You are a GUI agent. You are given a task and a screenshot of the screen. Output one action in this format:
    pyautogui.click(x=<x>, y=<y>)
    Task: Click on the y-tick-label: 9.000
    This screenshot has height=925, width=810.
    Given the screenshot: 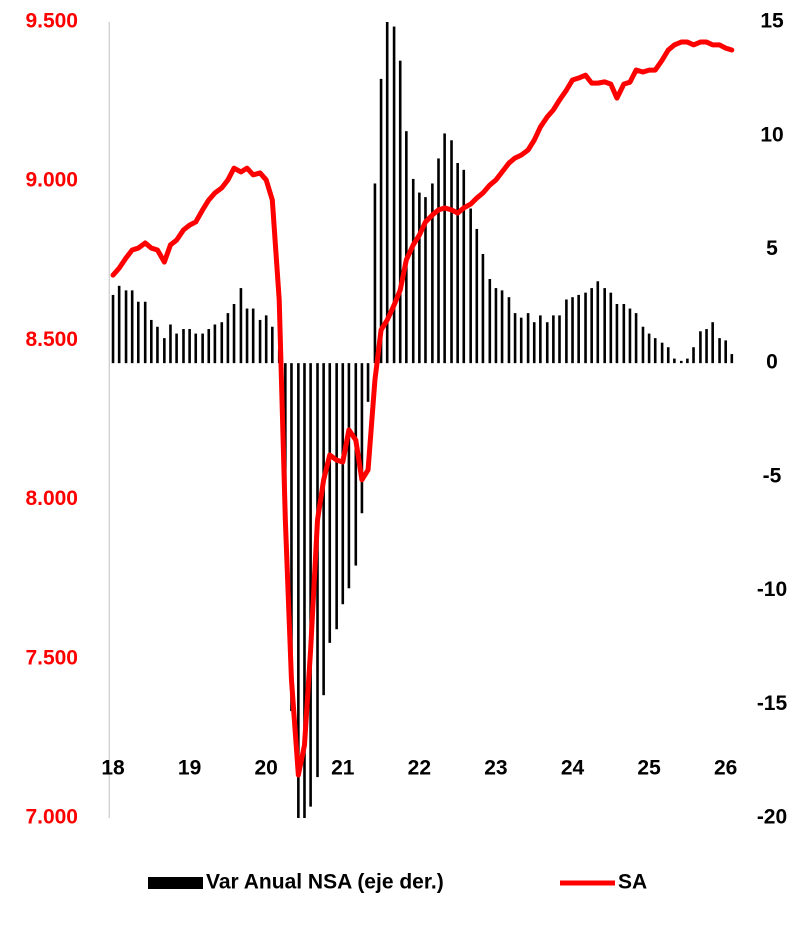 What is the action you would take?
    pyautogui.click(x=51, y=180)
    